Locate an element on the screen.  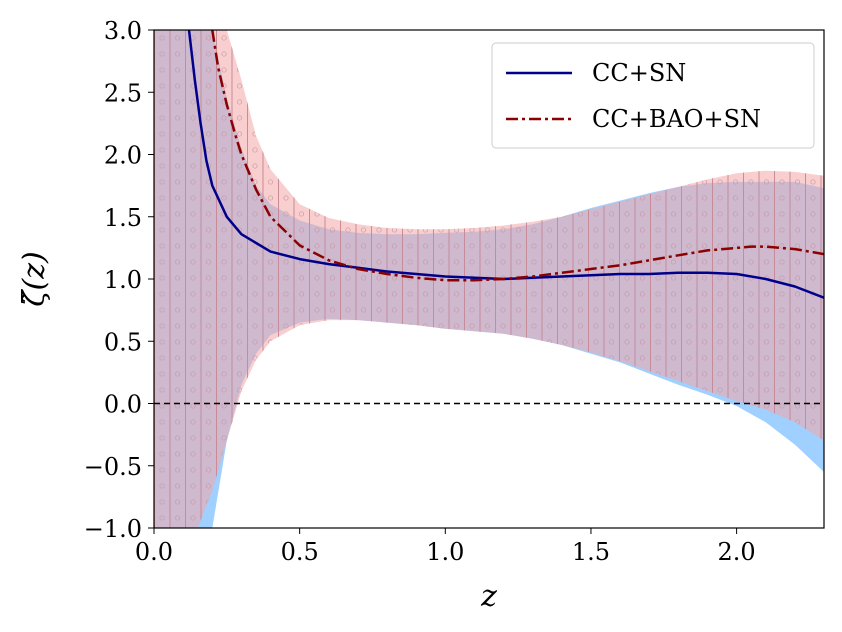
y-axis-label: ζ̃(z) is located at coordinates (34, 278).